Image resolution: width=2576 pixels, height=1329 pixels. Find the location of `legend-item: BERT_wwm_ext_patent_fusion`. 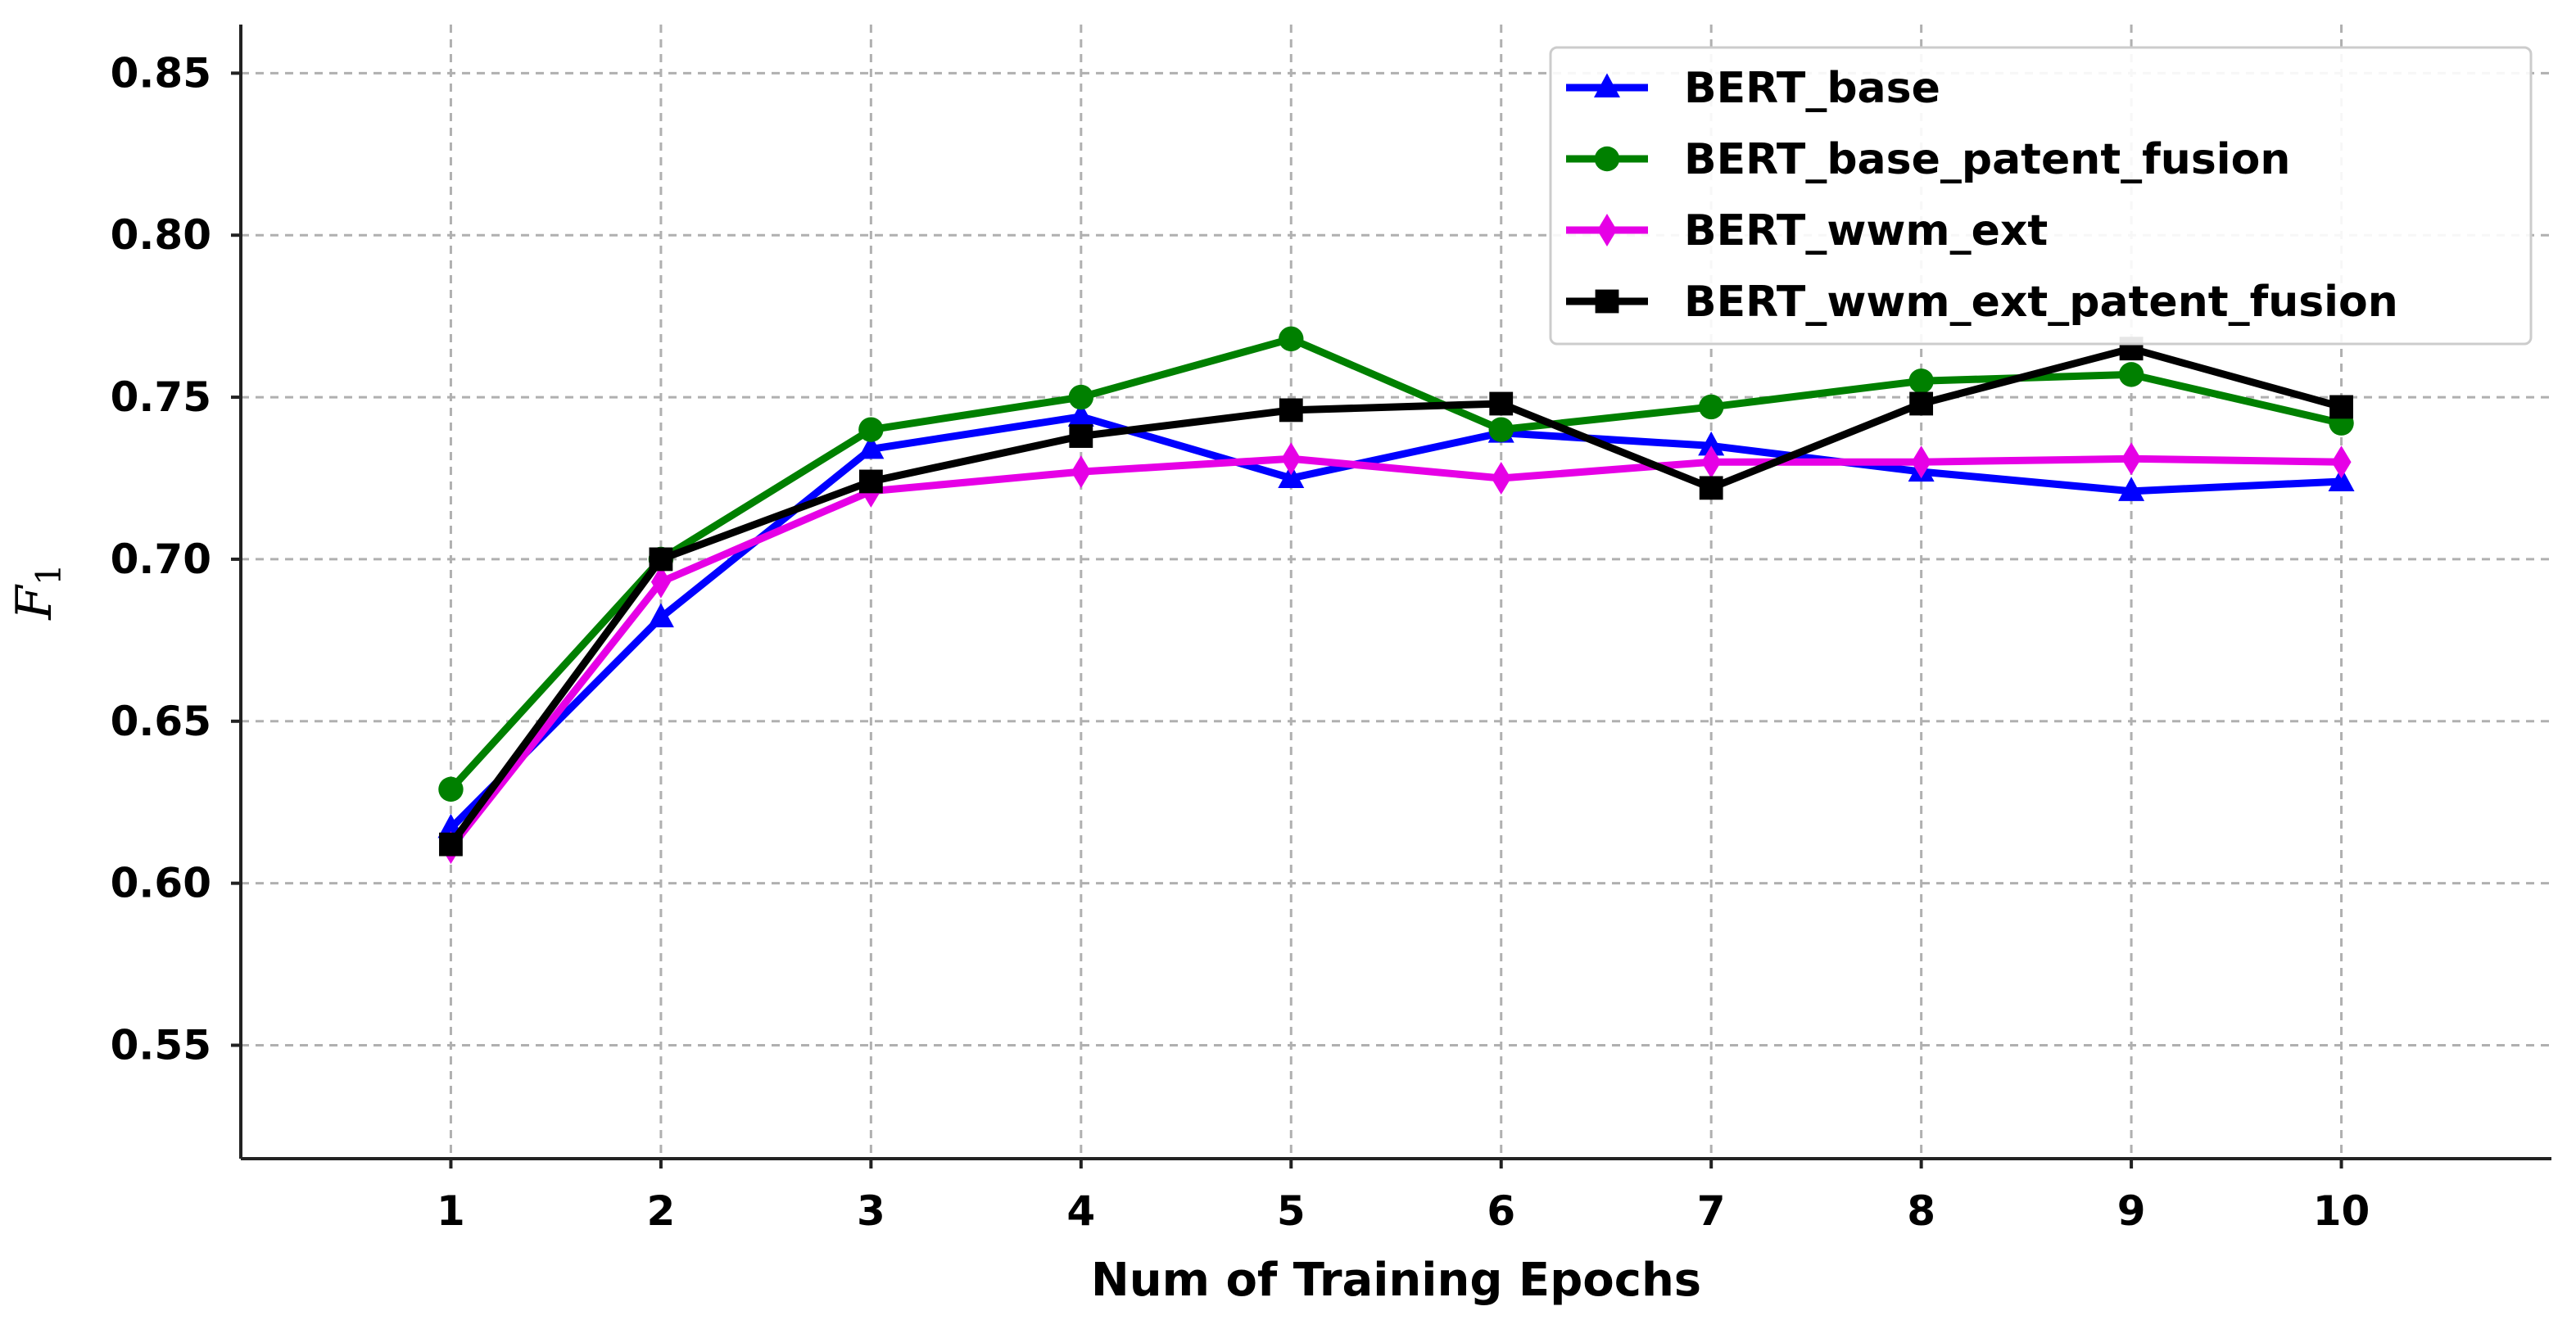

legend-item: BERT_wwm_ext_patent_fusion is located at coordinates (1982, 303).